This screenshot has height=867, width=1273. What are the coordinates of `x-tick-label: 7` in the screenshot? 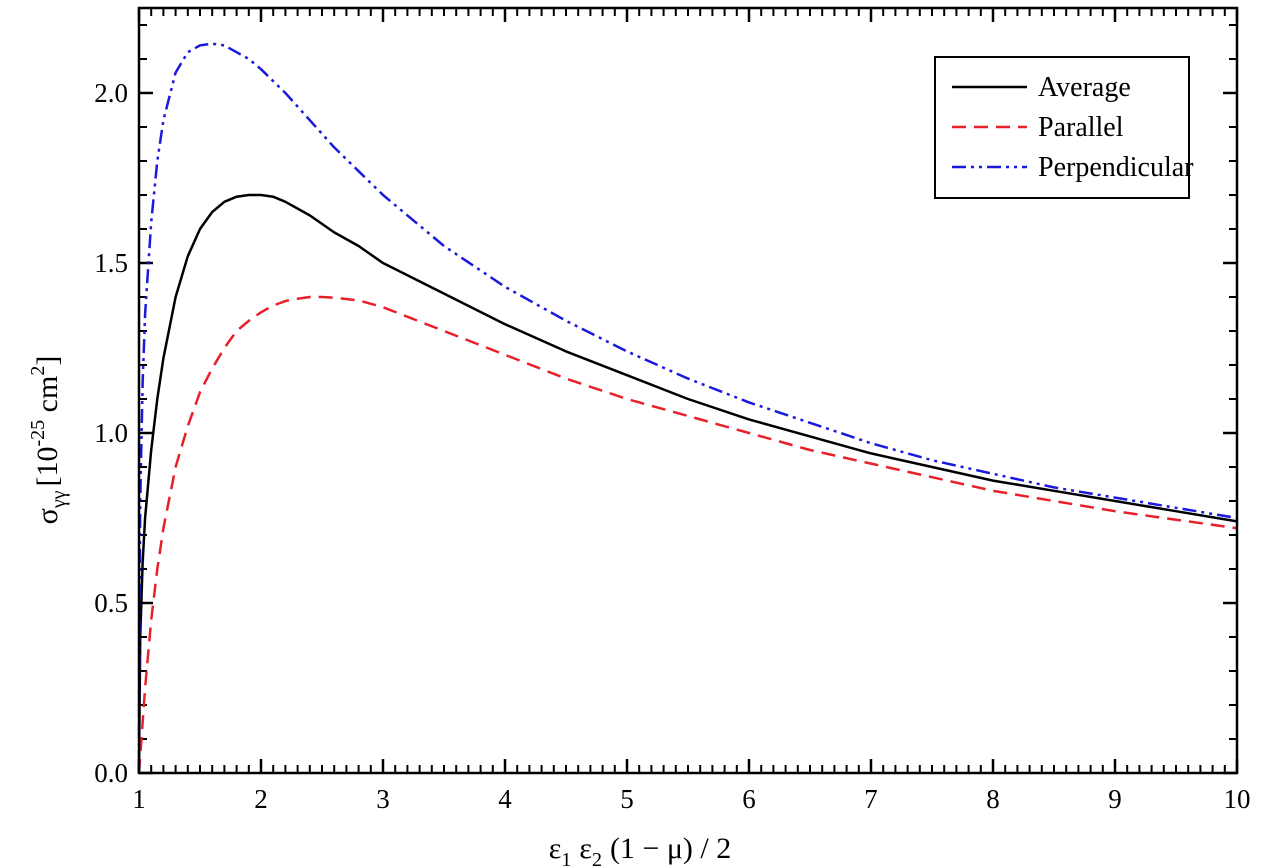 It's located at (871, 799).